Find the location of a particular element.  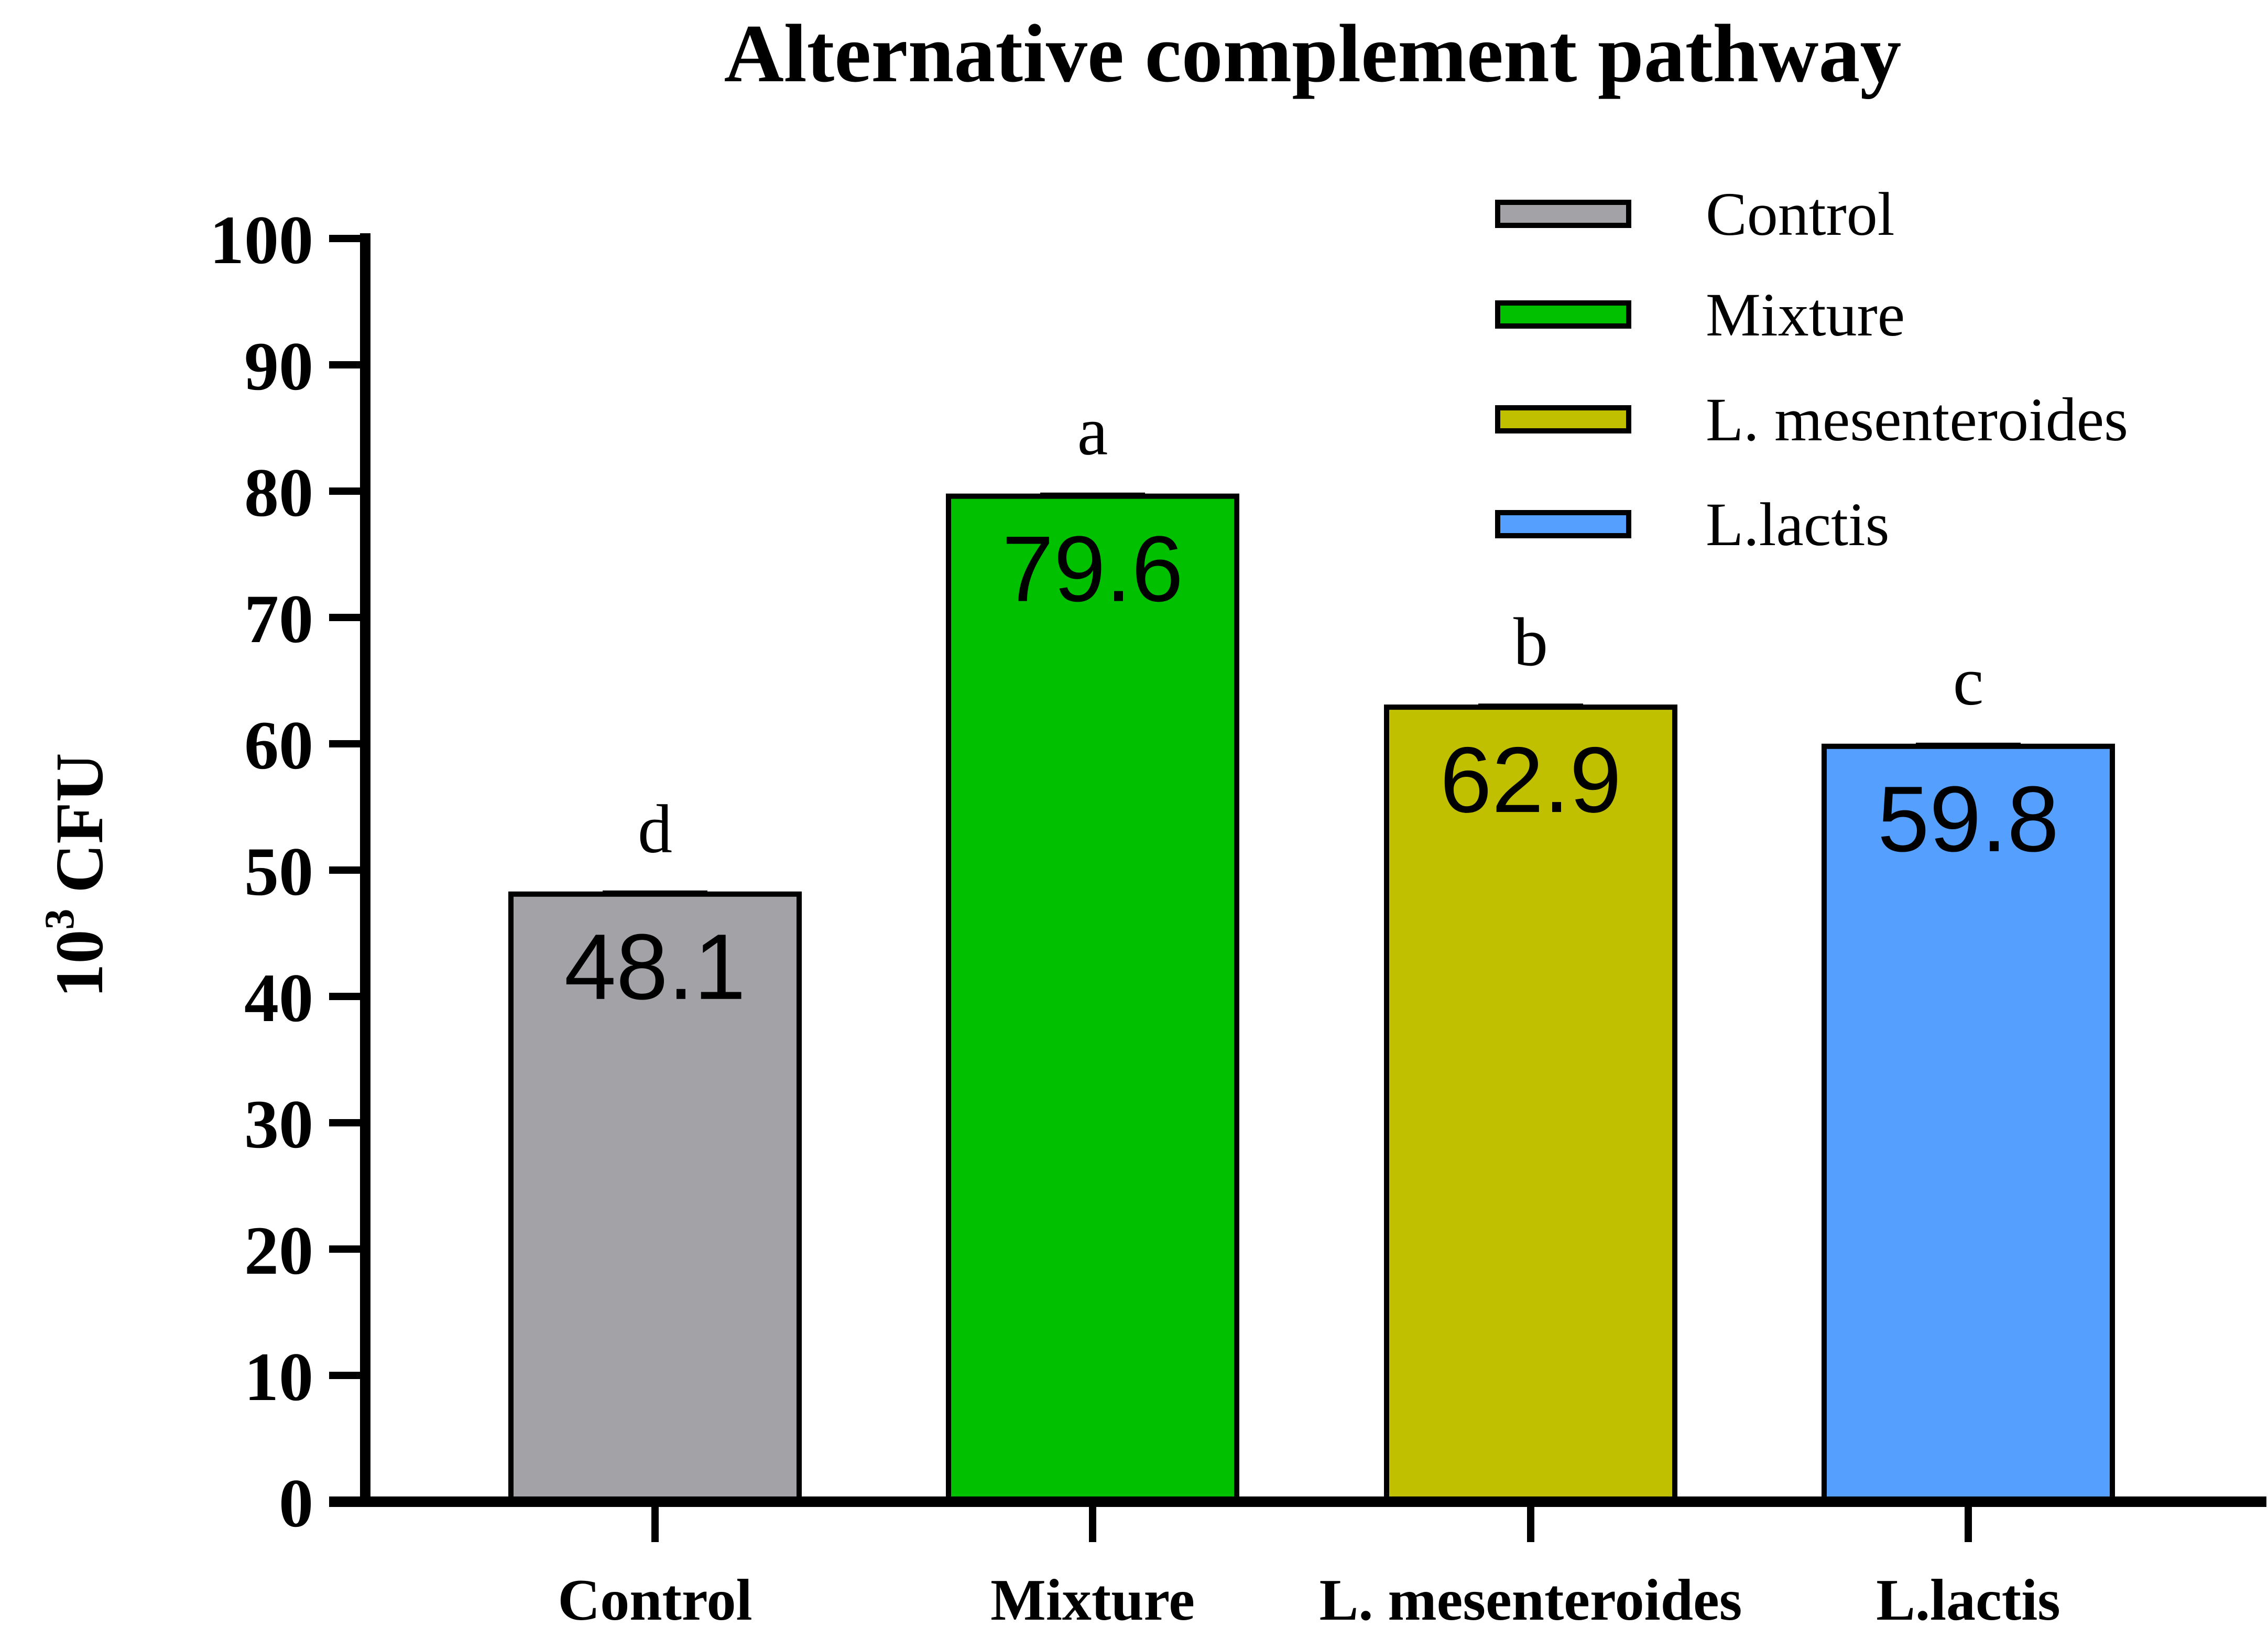

legend-label: Mixture is located at coordinates (1805, 315).